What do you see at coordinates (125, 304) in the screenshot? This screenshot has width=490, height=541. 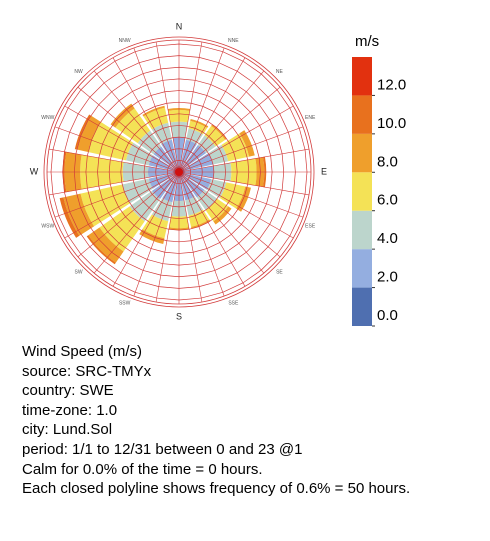 I see `direction-label: SSW` at bounding box center [125, 304].